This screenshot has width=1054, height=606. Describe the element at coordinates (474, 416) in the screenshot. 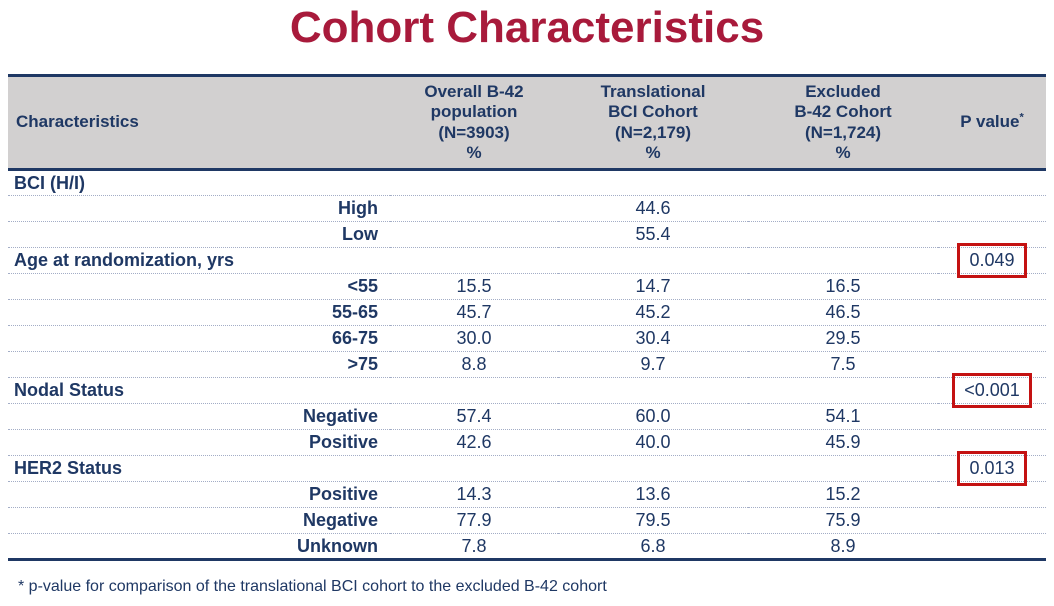

I see `cell-overall-value: 57.4` at that location.